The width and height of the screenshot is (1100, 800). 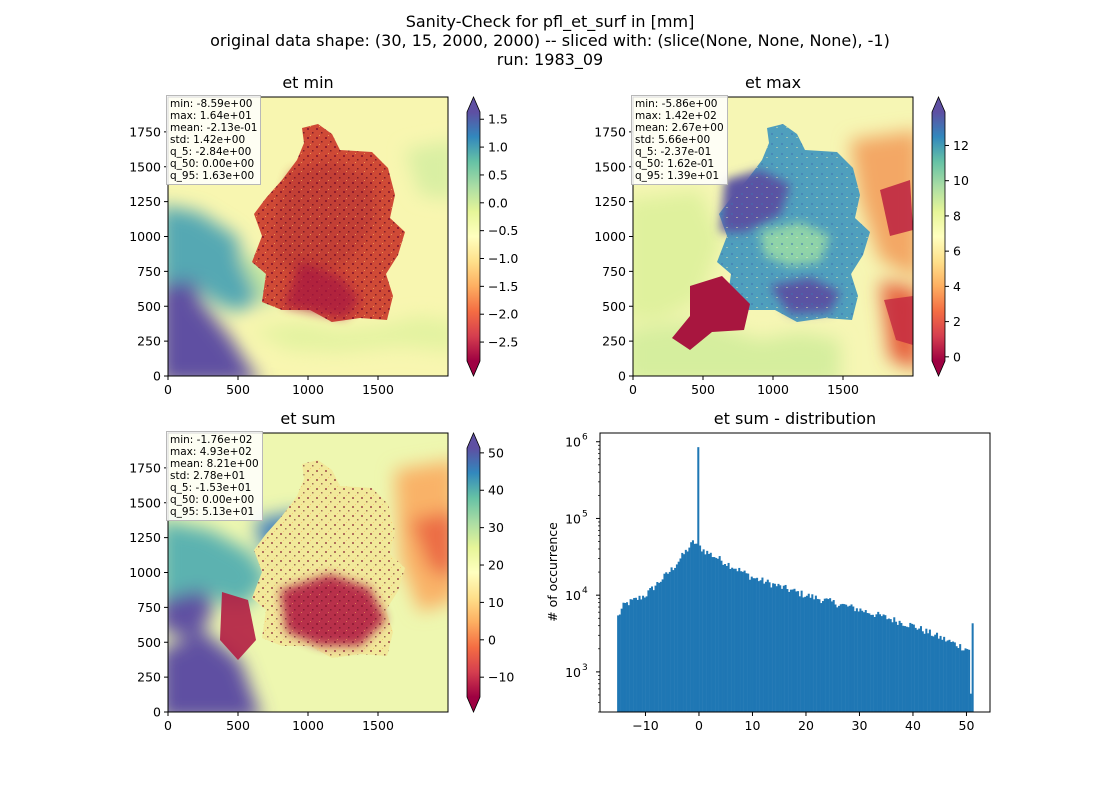 I want to click on stats-line: max: 1.42e+02, so click(x=676, y=116).